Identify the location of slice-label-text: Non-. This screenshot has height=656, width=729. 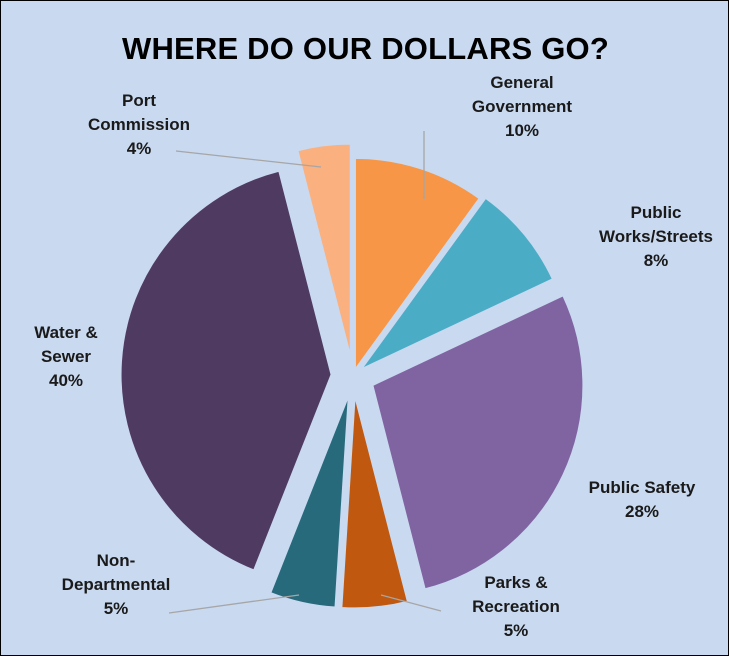
(116, 560).